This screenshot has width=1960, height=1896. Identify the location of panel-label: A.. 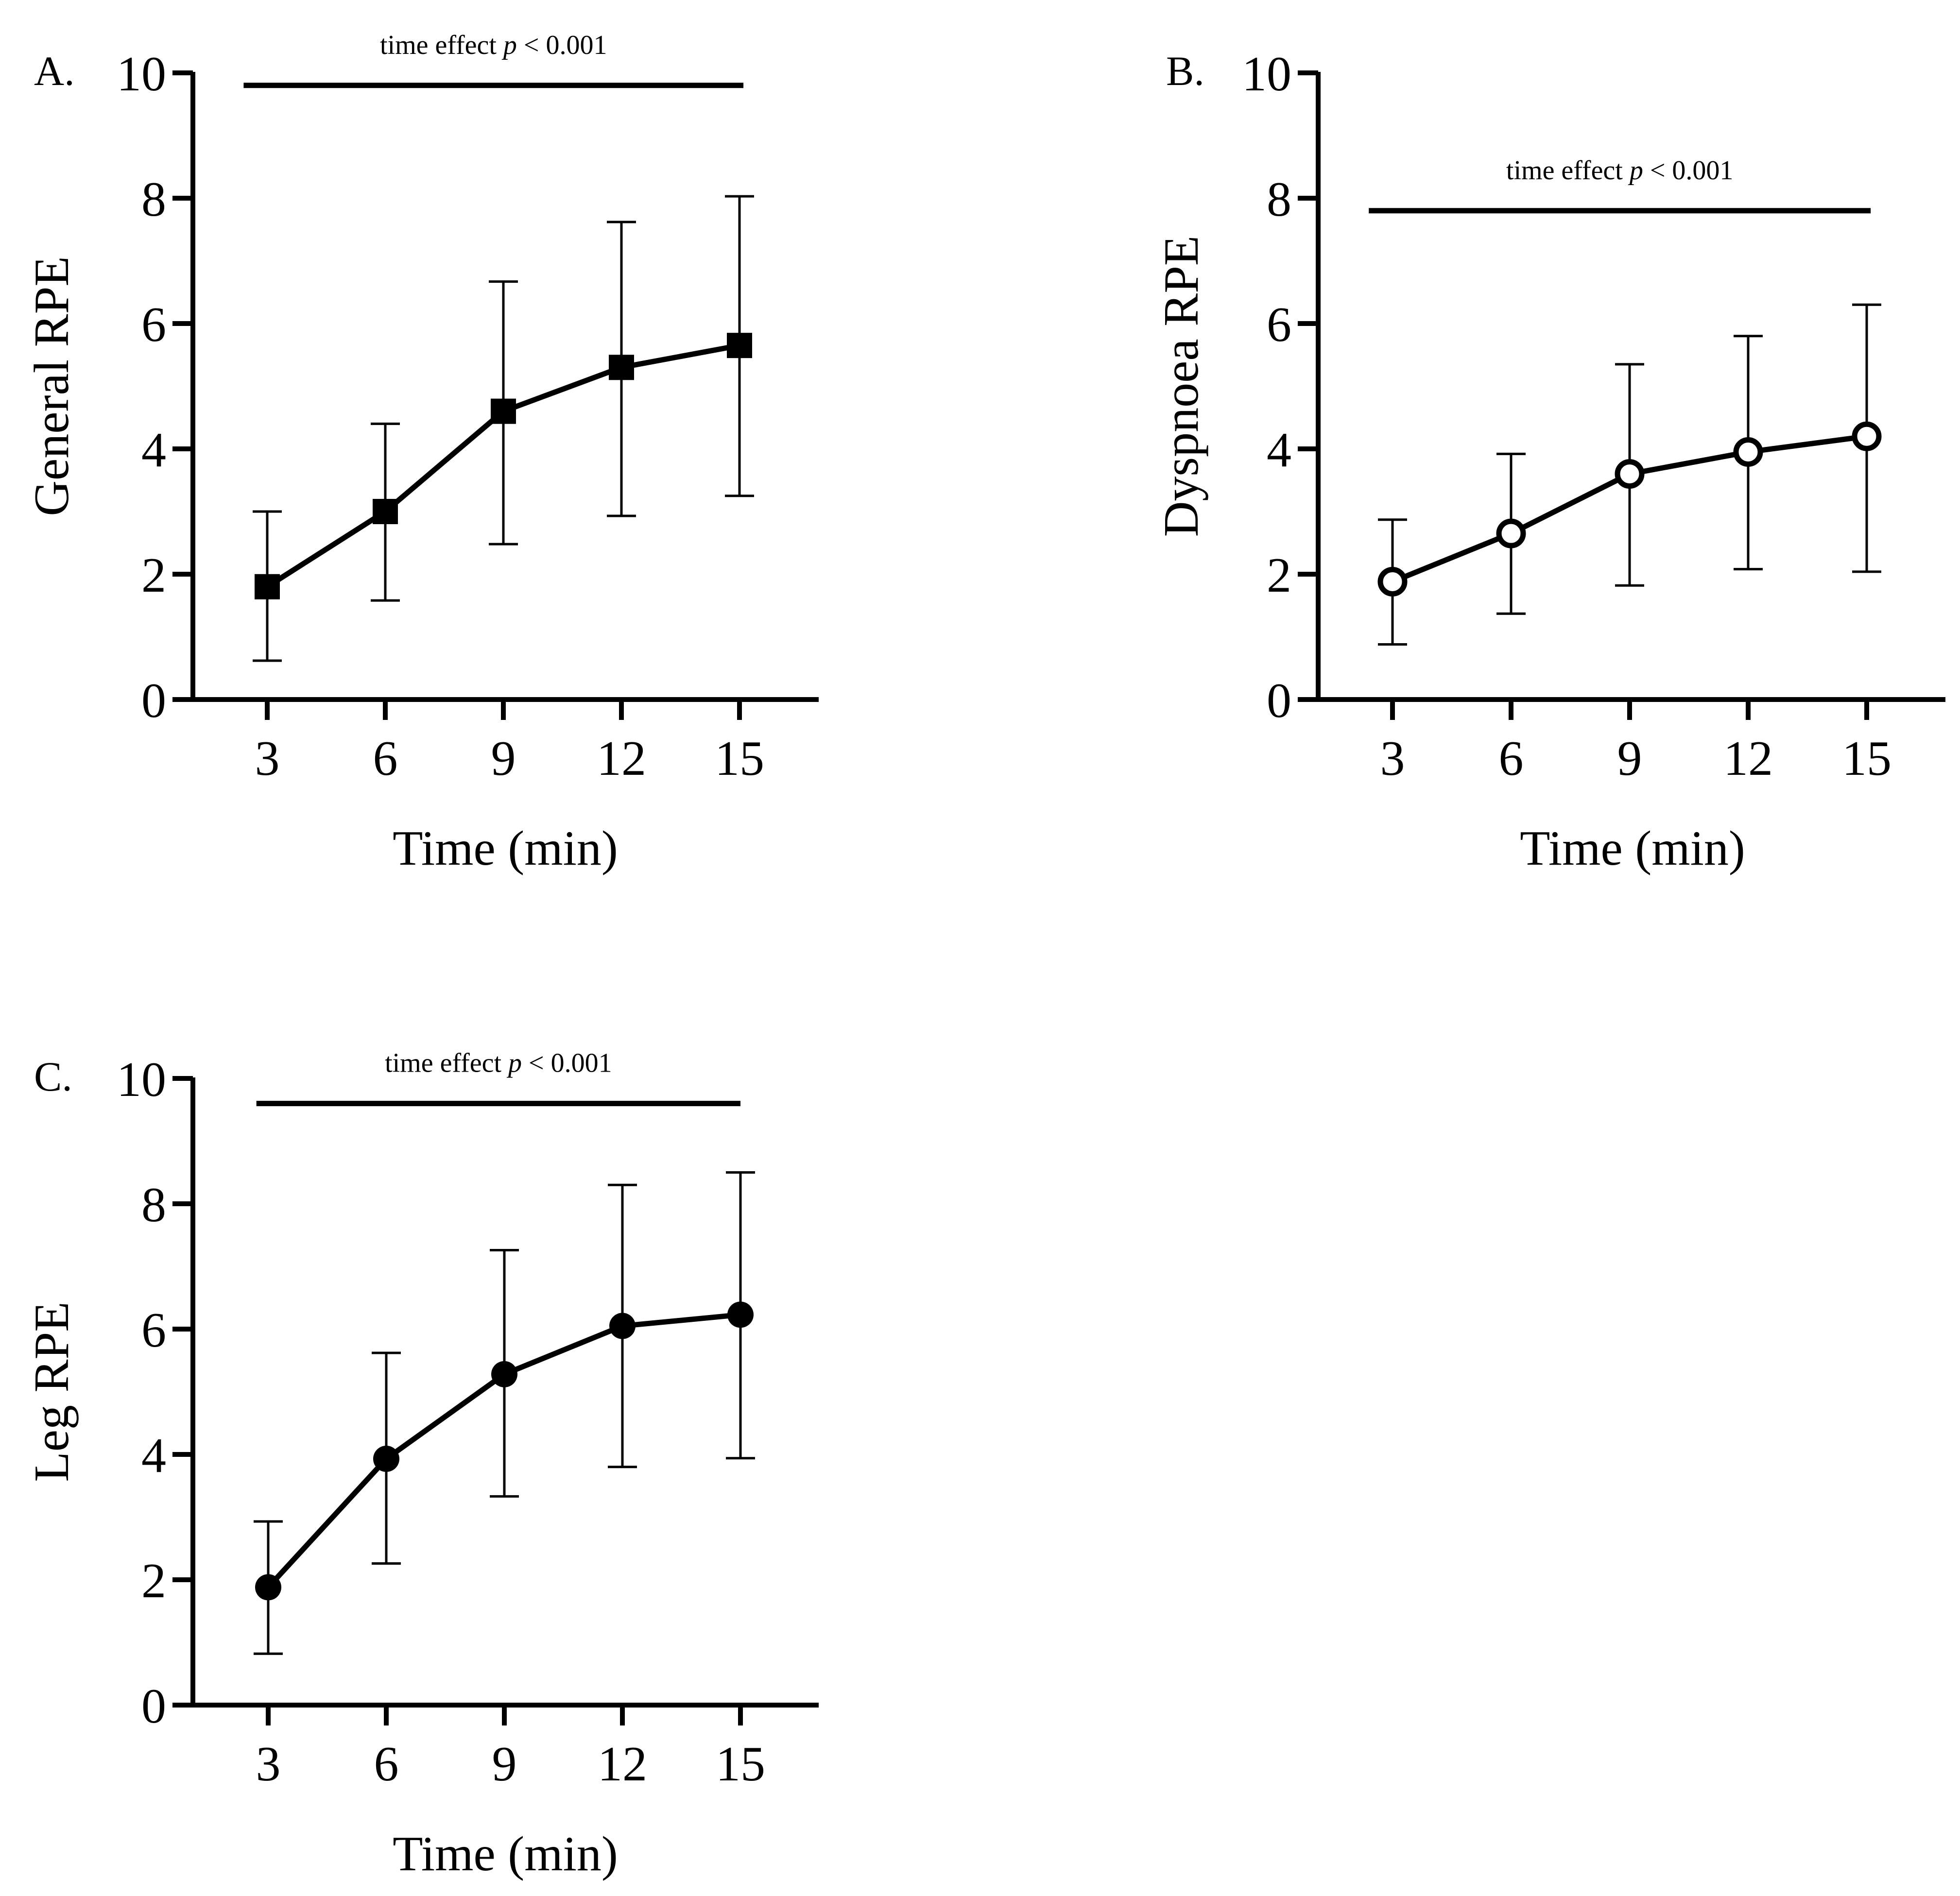
(54, 71).